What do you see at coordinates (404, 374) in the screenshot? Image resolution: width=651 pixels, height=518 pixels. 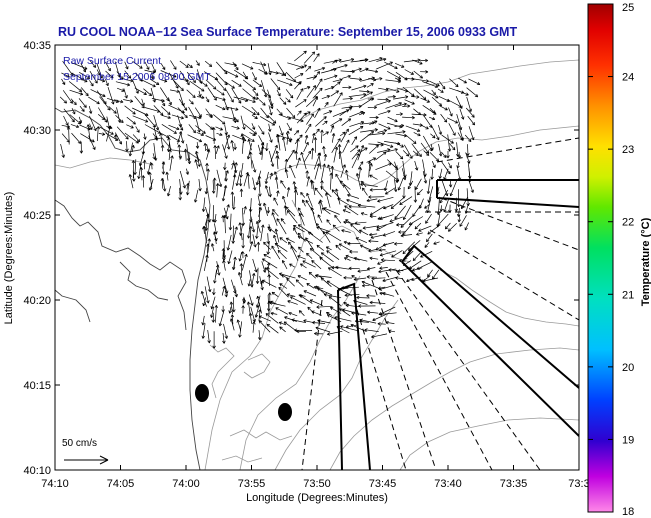 I see `radial-line` at bounding box center [404, 374].